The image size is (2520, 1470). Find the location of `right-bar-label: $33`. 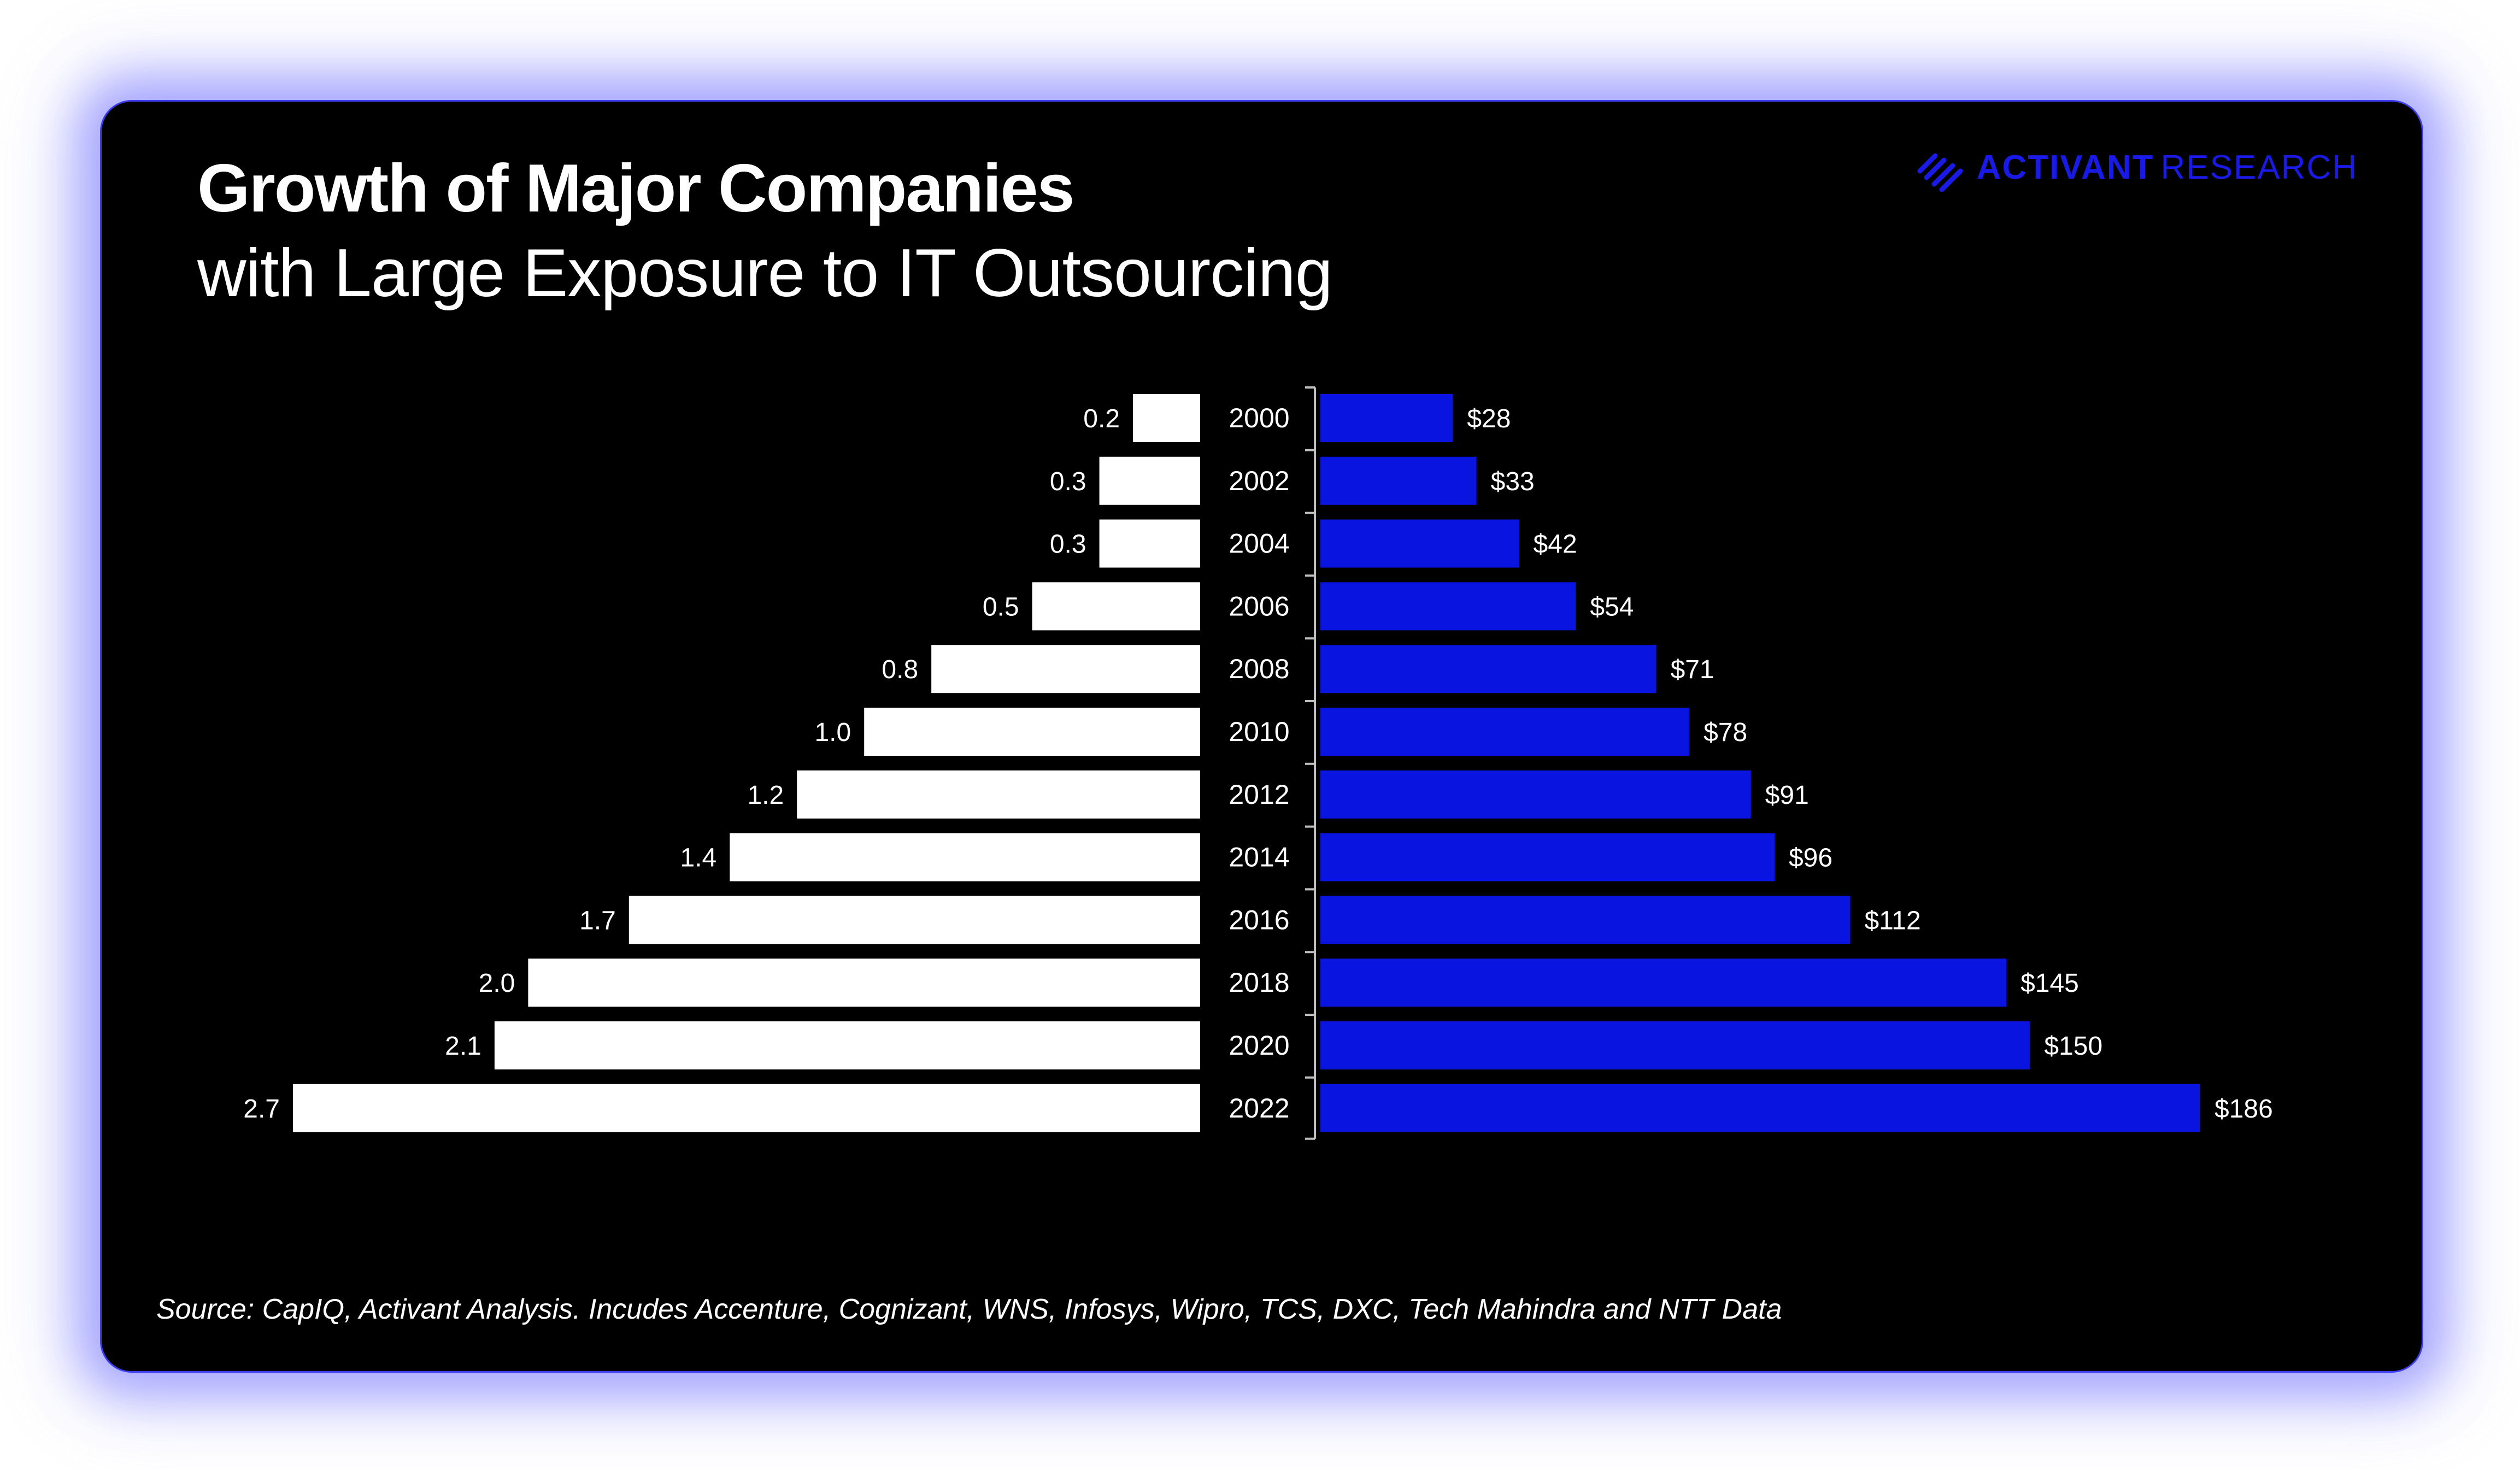

right-bar-label: $33 is located at coordinates (1513, 481).